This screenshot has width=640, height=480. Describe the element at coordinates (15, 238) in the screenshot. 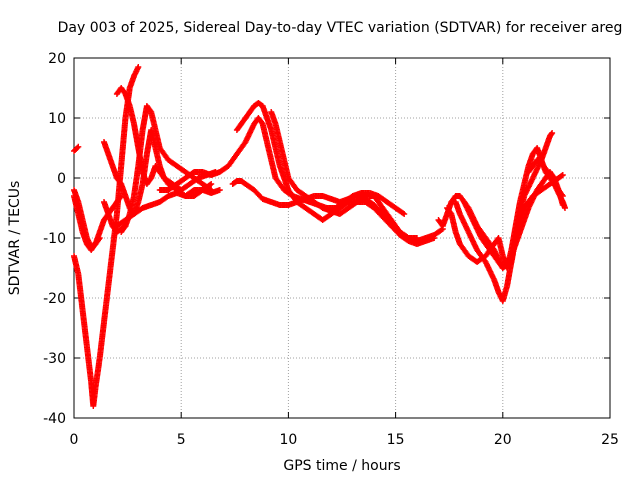

I see `y-axis-label: SDTVAR / TECUs` at that location.